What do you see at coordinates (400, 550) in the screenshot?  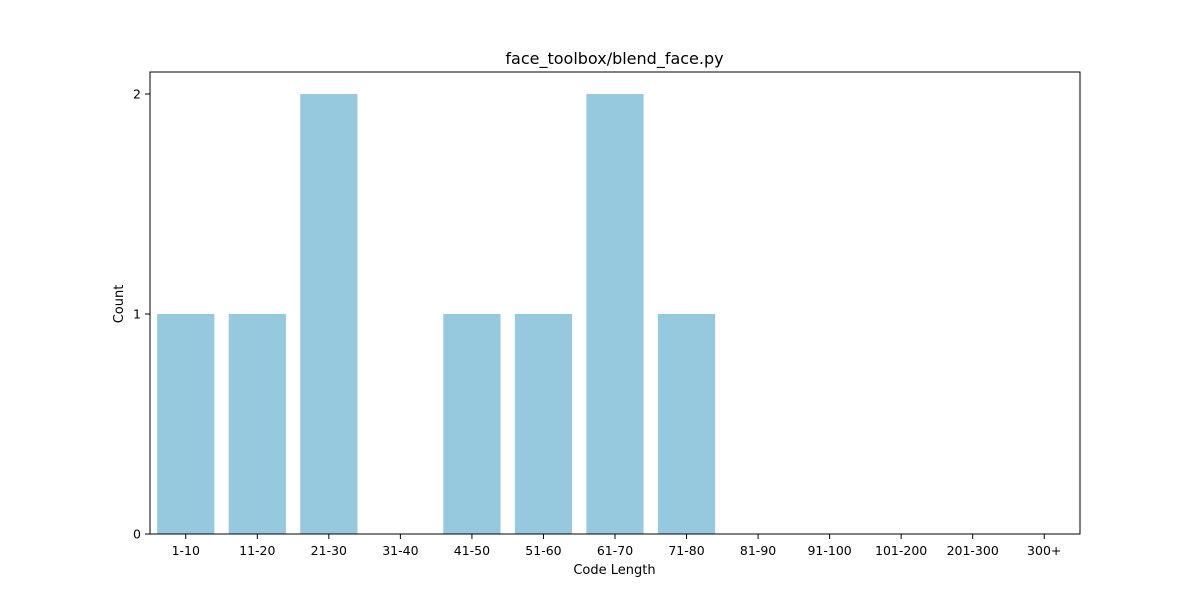 I see `x-tick-label: 31-40` at bounding box center [400, 550].